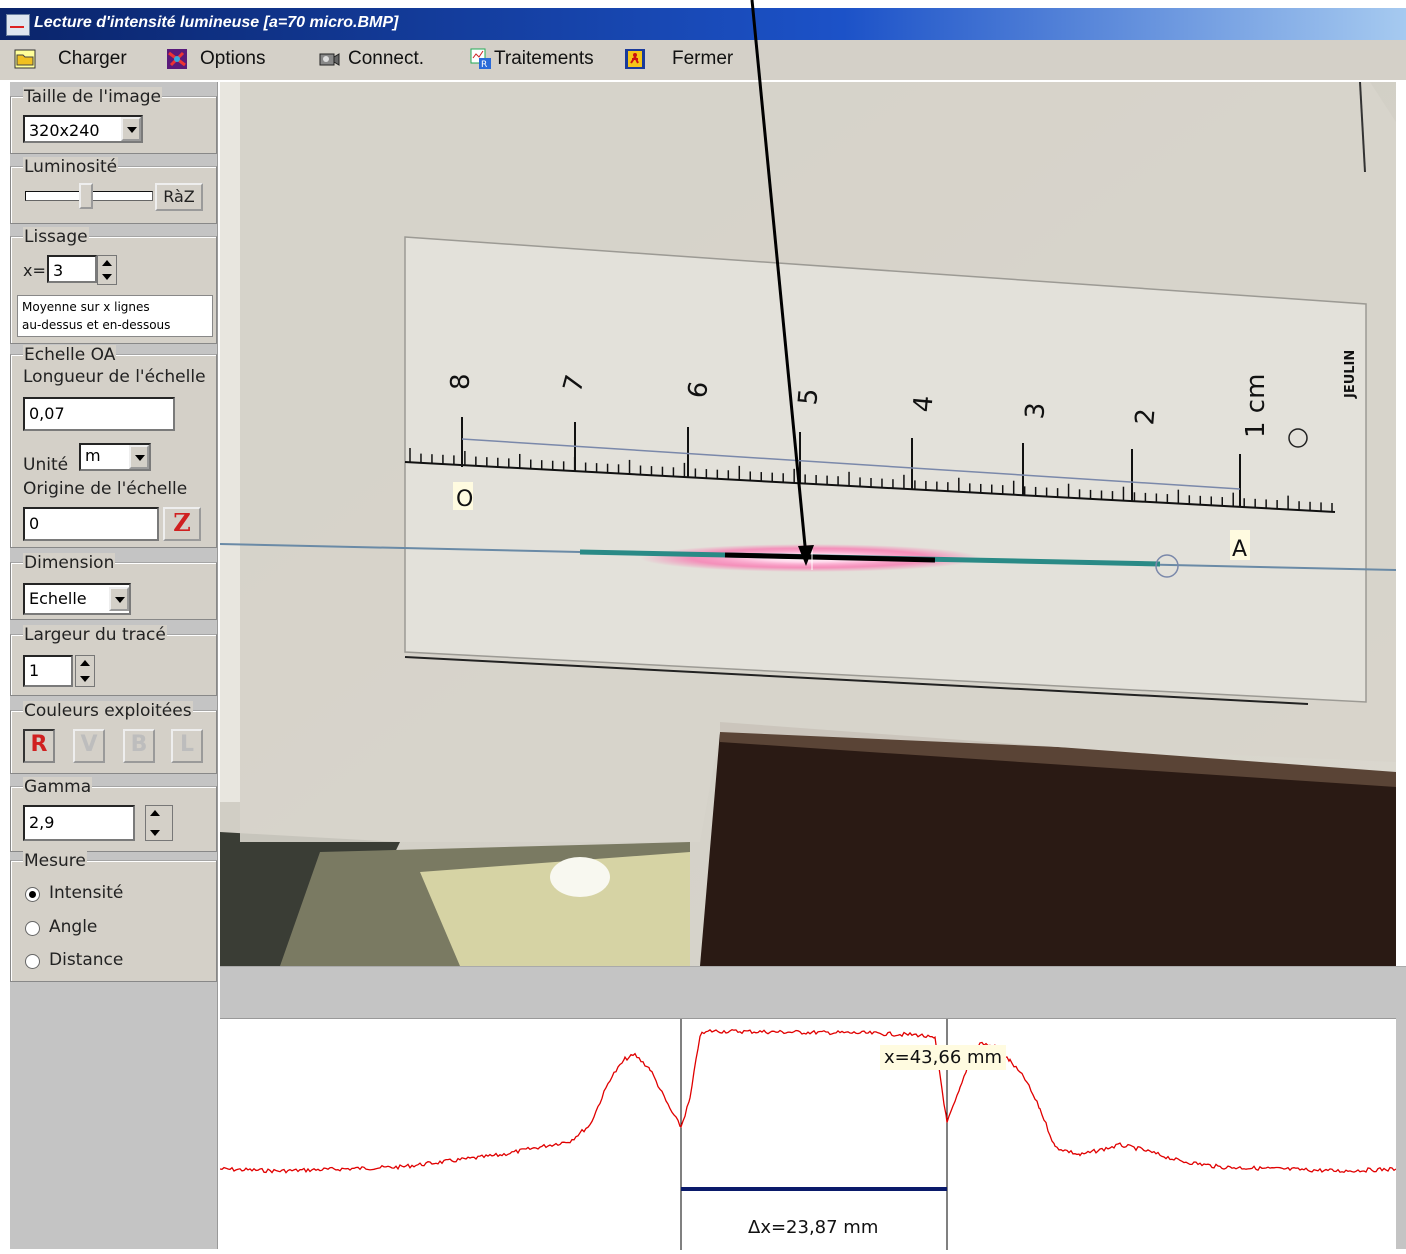  I want to click on group-taille-title: Taille de l'image, so click(93, 97).